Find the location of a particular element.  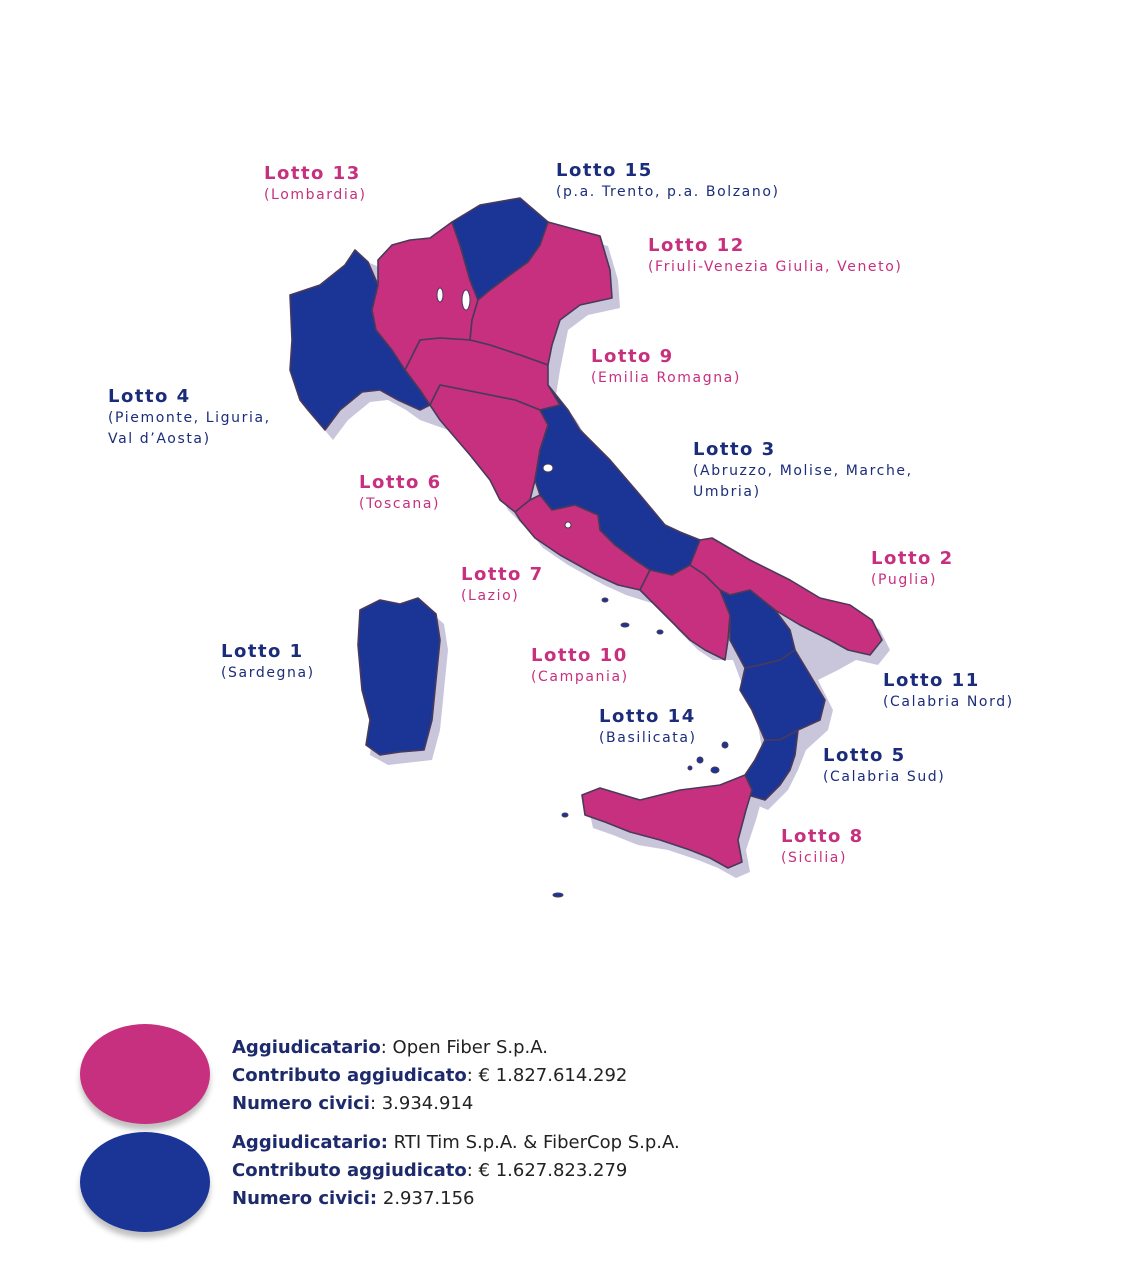

lotto-9-title: Lotto 9 is located at coordinates (632, 356).